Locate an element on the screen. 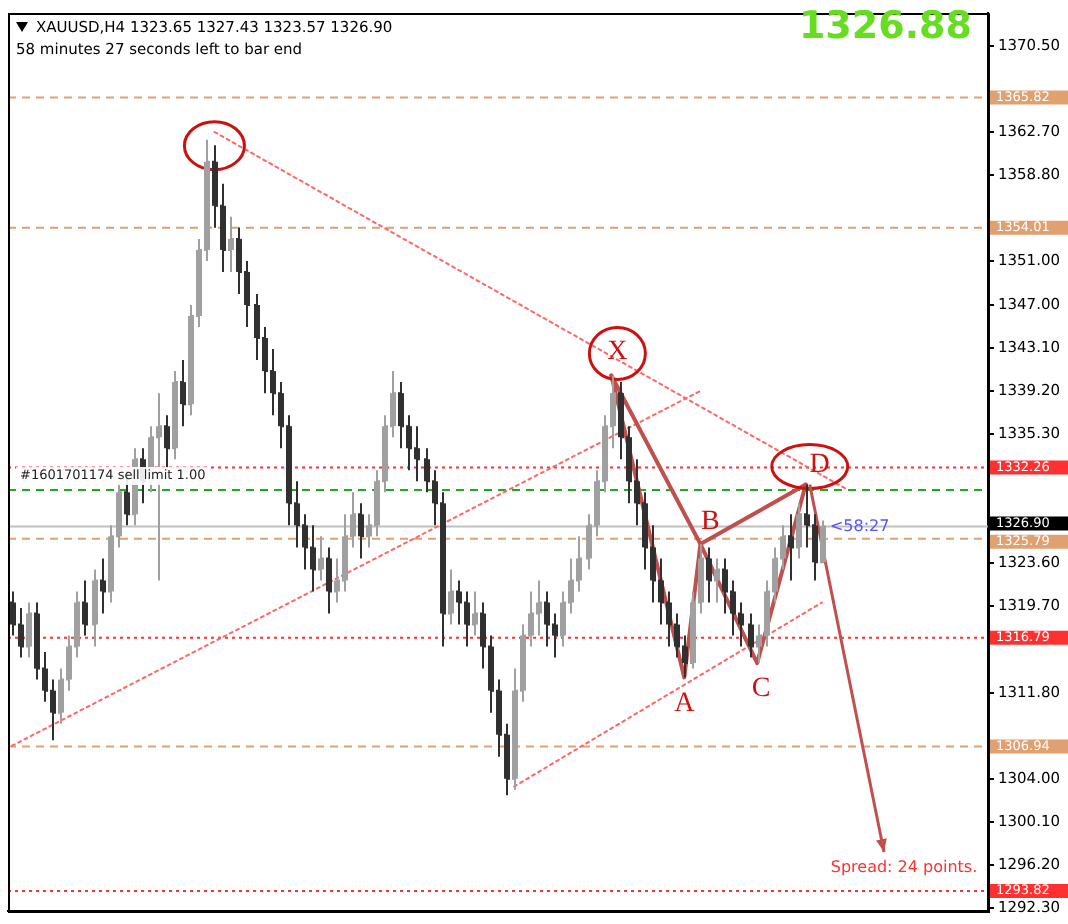 The height and width of the screenshot is (924, 1068). annotation: D is located at coordinates (819, 464).